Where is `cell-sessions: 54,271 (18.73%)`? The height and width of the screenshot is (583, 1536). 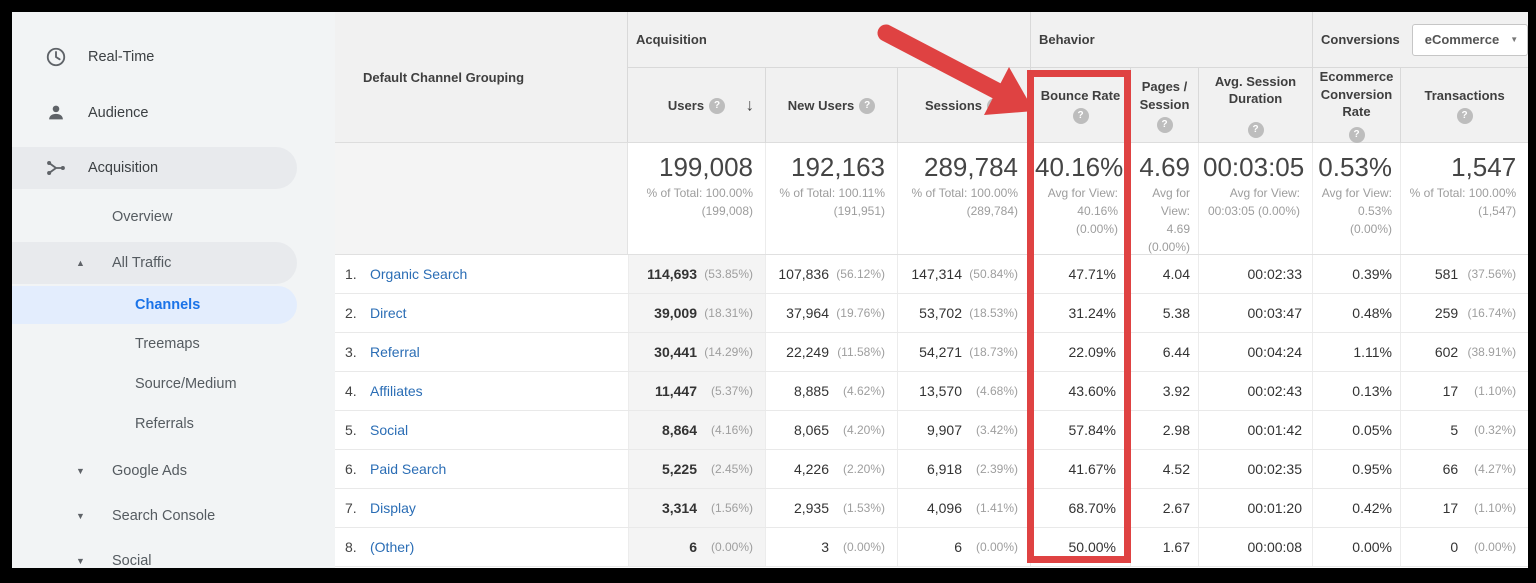 cell-sessions: 54,271 (18.73%) is located at coordinates (963, 352).